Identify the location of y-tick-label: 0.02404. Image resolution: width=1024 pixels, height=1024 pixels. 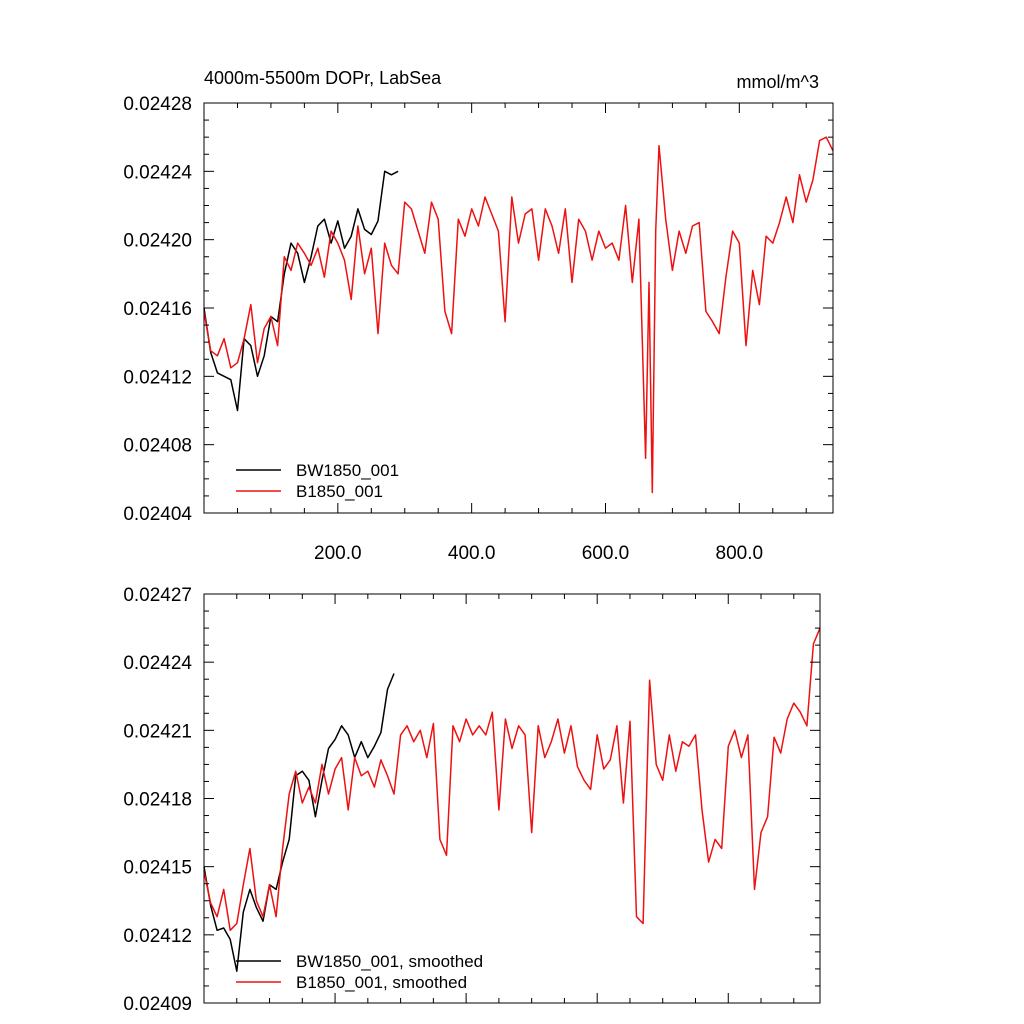
(157, 514).